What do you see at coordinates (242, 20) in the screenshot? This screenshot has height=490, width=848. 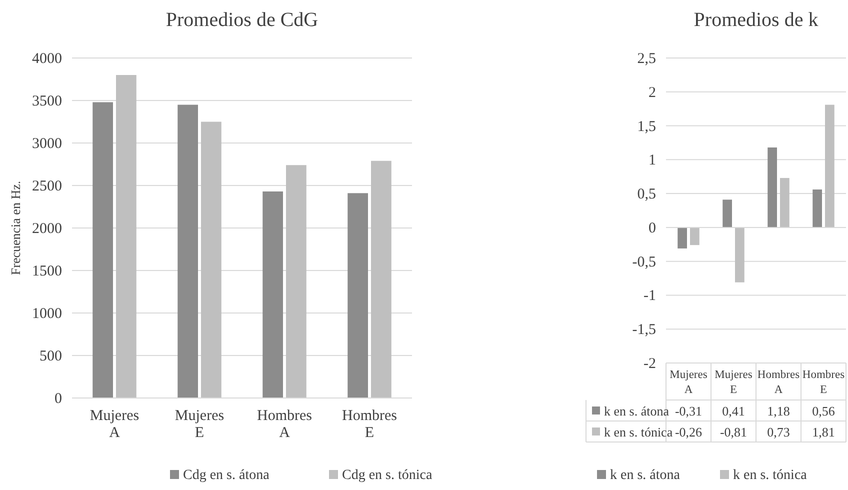 I see `chart-title: Promedios de CdG` at bounding box center [242, 20].